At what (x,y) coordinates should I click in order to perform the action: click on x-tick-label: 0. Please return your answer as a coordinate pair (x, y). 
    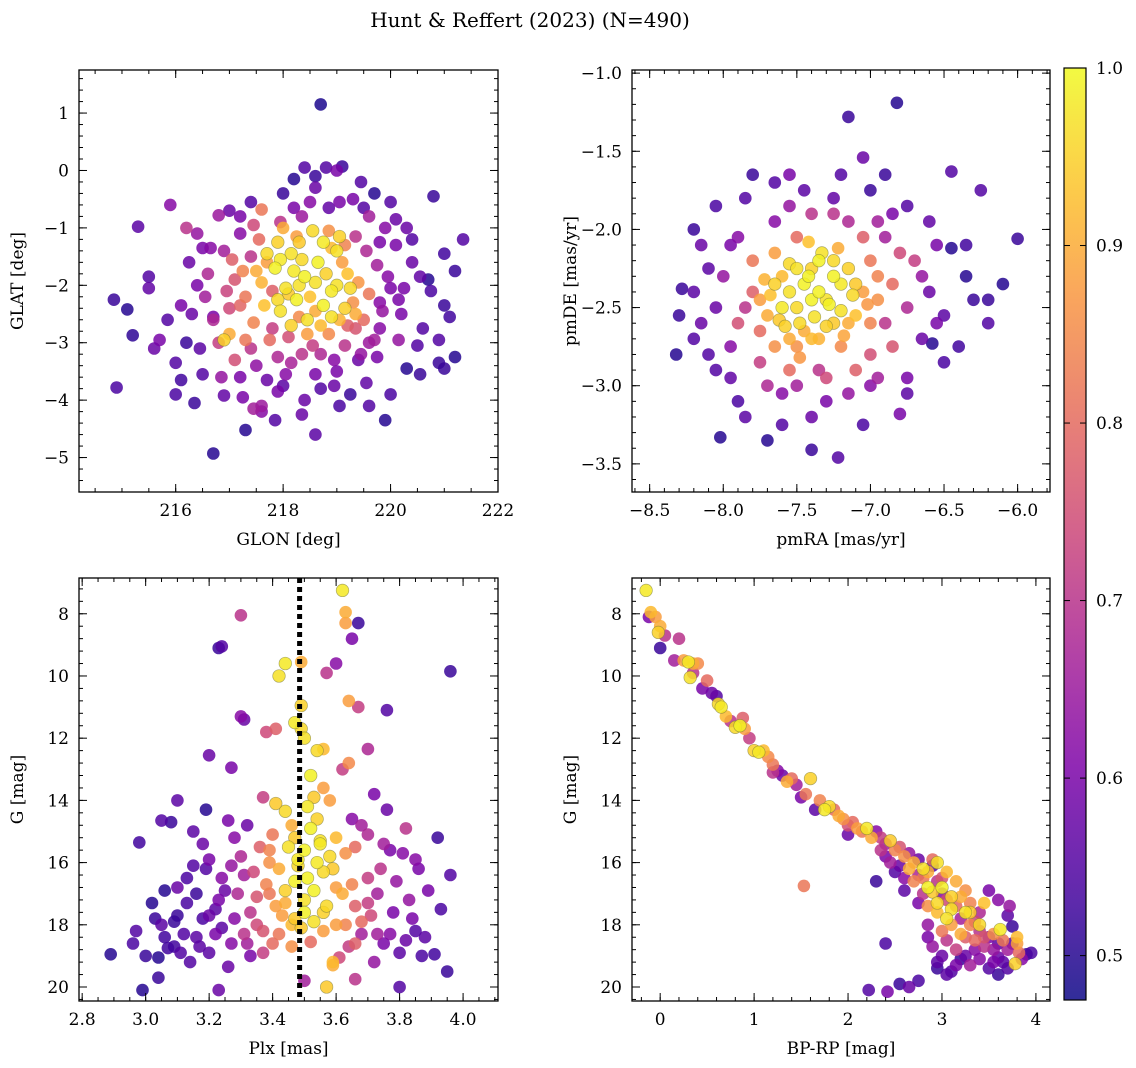
    Looking at the image, I should click on (660, 1020).